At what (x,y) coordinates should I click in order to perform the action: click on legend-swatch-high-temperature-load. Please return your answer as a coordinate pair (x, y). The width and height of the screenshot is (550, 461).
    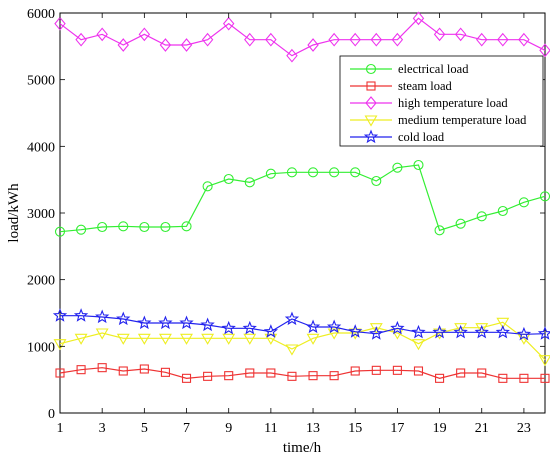
    Looking at the image, I should click on (371, 103).